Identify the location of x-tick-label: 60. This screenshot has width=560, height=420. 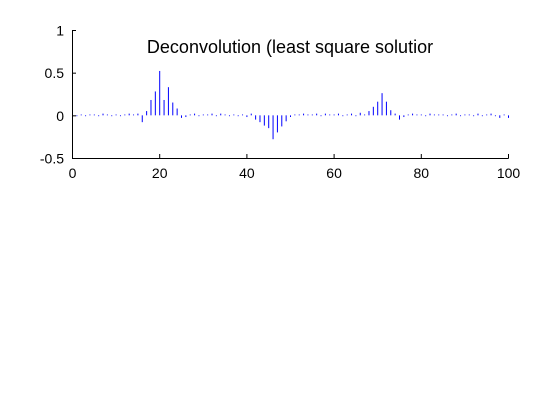
(334, 173).